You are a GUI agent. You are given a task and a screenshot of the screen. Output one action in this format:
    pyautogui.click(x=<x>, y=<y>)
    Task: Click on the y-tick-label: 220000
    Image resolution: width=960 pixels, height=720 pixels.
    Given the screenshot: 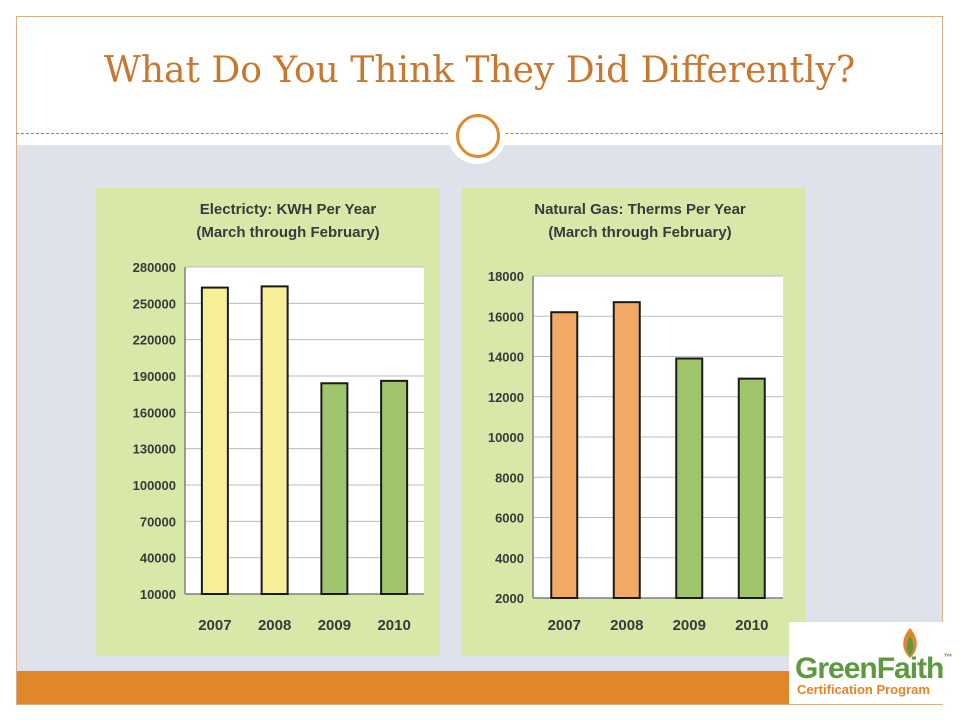 What is the action you would take?
    pyautogui.click(x=154, y=340)
    